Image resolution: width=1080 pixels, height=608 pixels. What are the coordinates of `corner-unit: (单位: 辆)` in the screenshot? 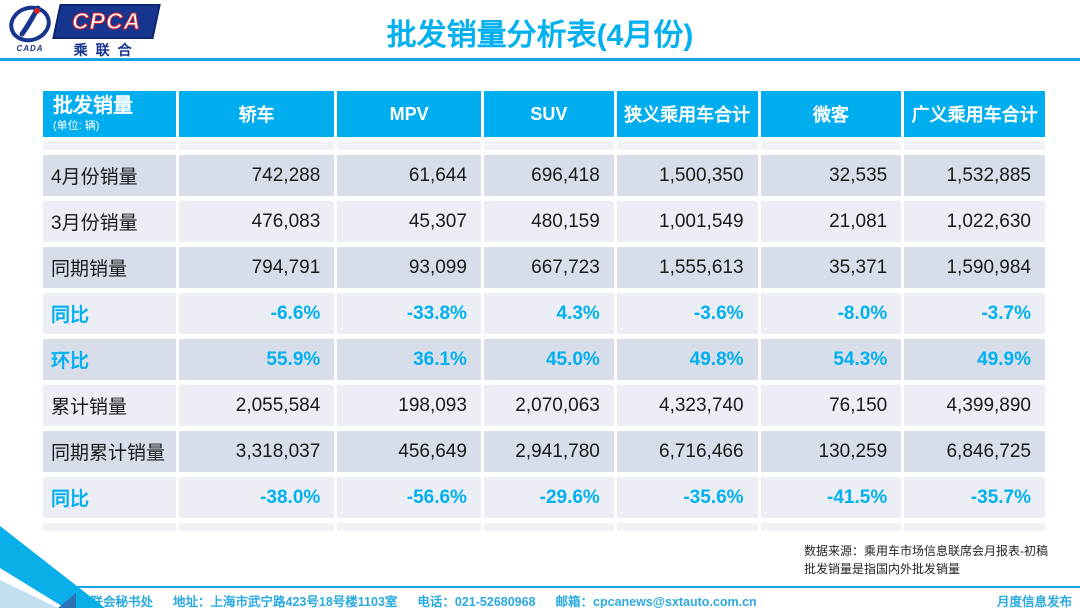 It's located at (76, 126).